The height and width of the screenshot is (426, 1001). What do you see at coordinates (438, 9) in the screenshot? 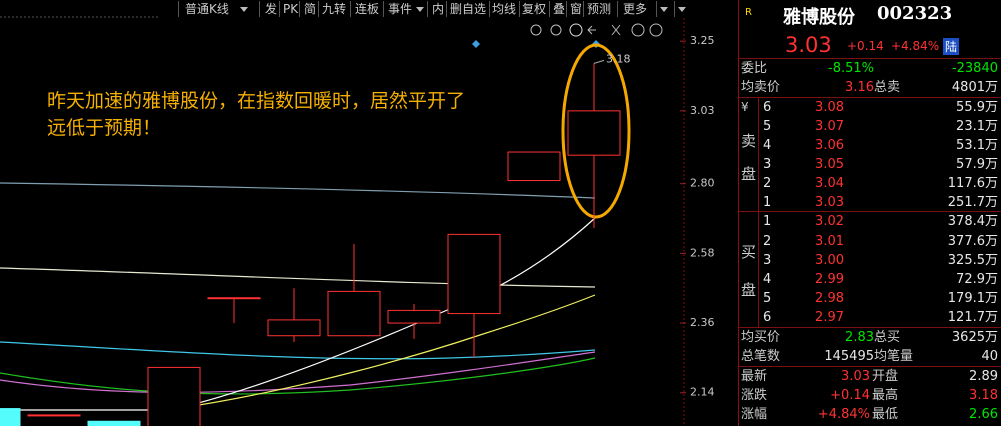
I see `toolbar-button: 内` at bounding box center [438, 9].